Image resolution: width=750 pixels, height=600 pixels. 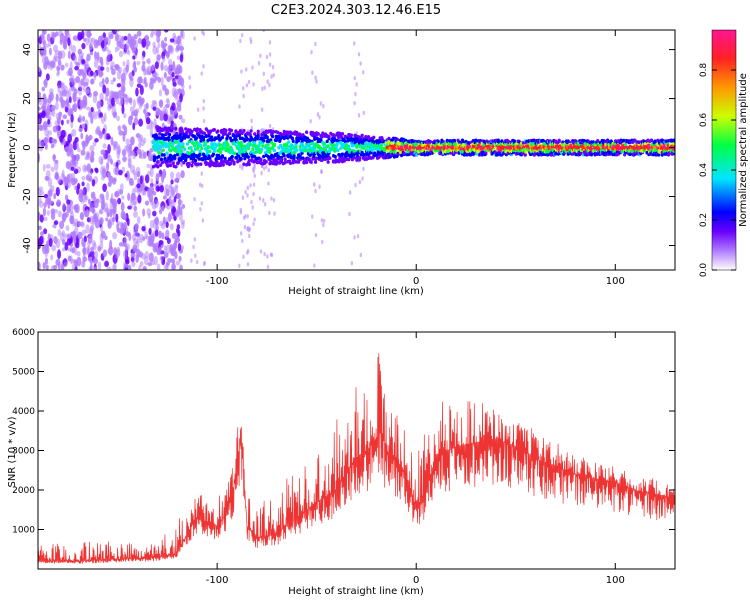 What do you see at coordinates (12, 451) in the screenshot?
I see `snr-ylabel: SNR (10 * v/v)` at bounding box center [12, 451].